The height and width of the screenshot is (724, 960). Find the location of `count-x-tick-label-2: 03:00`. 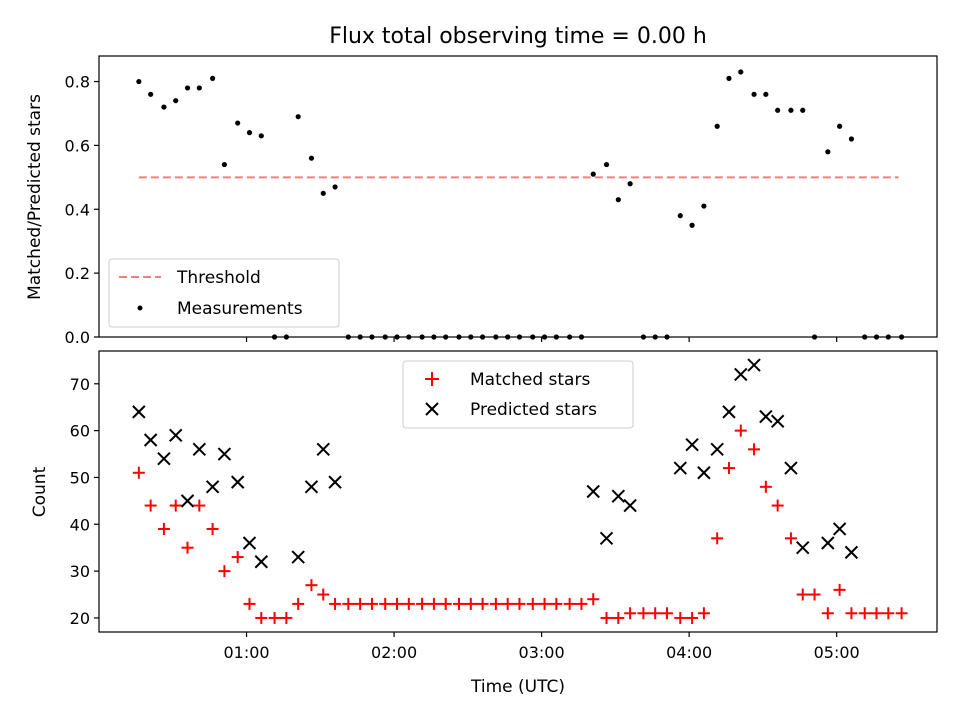

count-x-tick-label-2: 03:00 is located at coordinates (542, 652).